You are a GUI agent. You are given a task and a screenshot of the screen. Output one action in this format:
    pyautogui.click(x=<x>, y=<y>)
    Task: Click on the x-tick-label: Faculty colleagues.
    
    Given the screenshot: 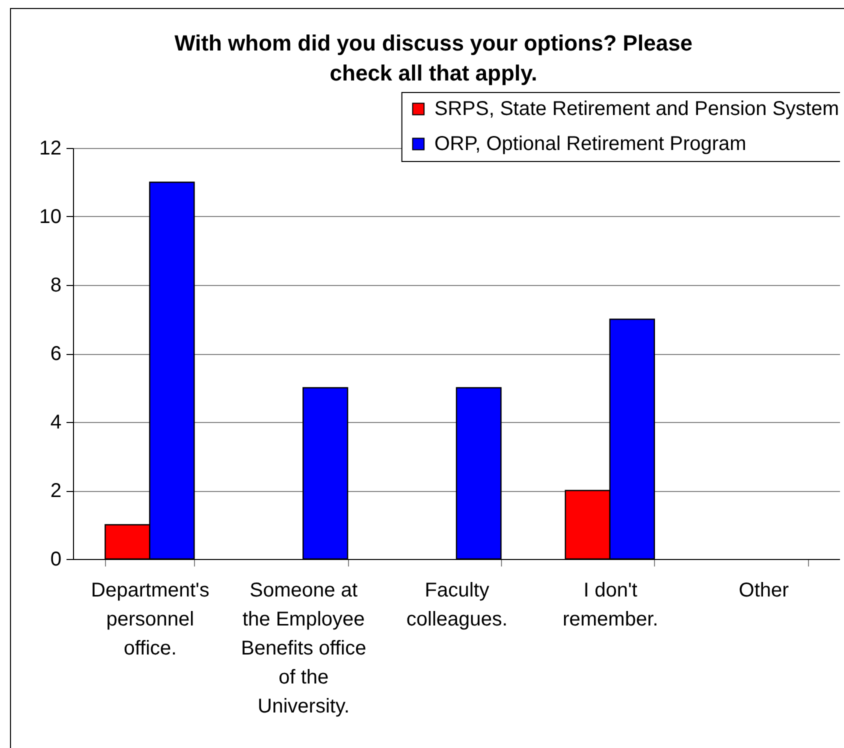 What is the action you would take?
    pyautogui.click(x=457, y=605)
    